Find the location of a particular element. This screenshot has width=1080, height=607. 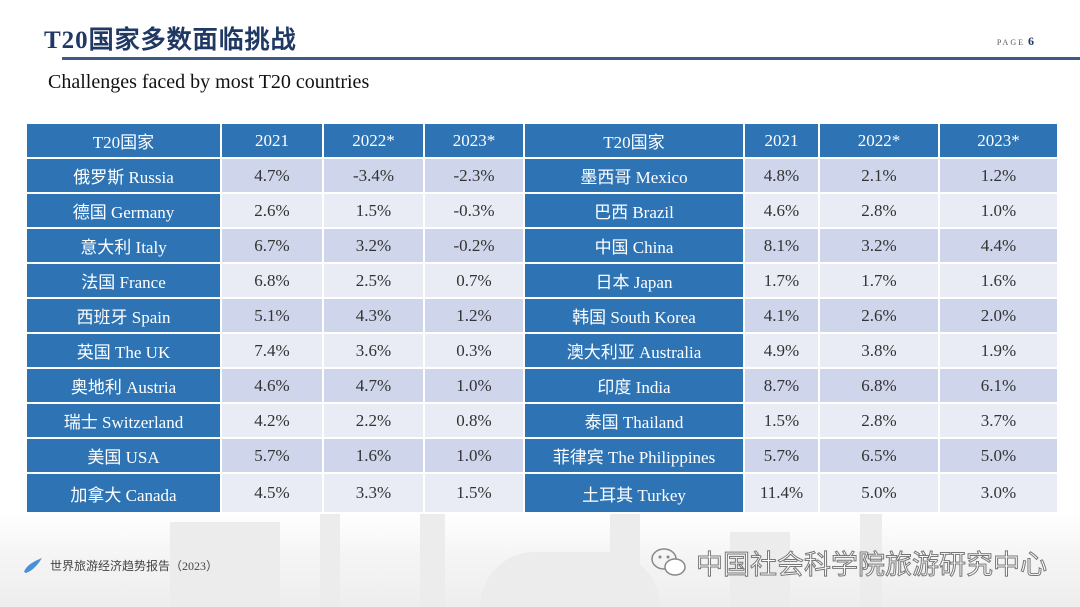

watermark-text: 中国社会科学院旅游研究中心 is located at coordinates (872, 566).